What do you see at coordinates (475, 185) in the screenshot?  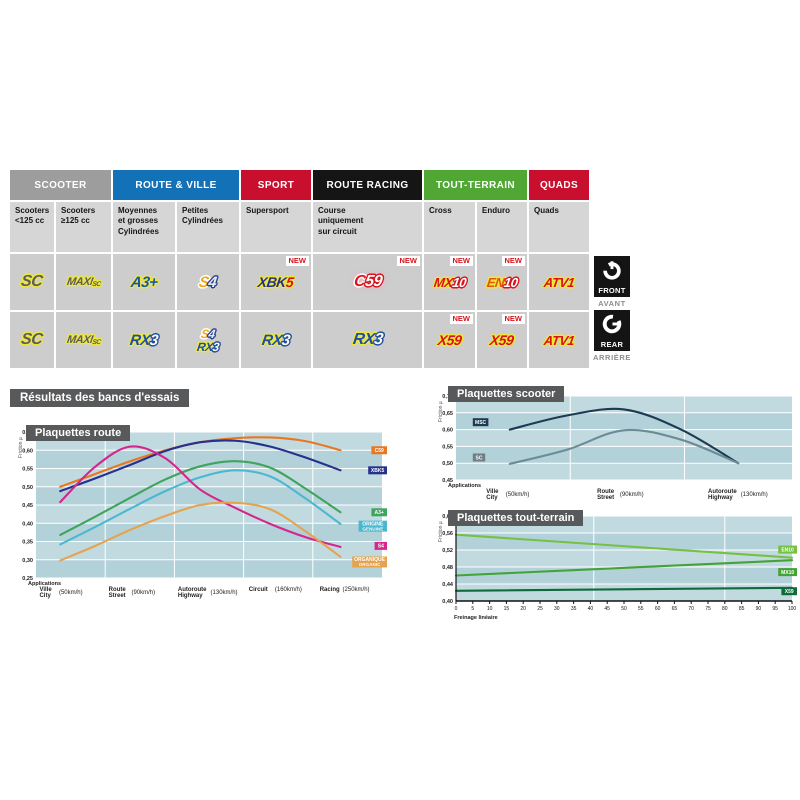 I see `group-header-tout-terrain: TOUT-TERRAIN` at bounding box center [475, 185].